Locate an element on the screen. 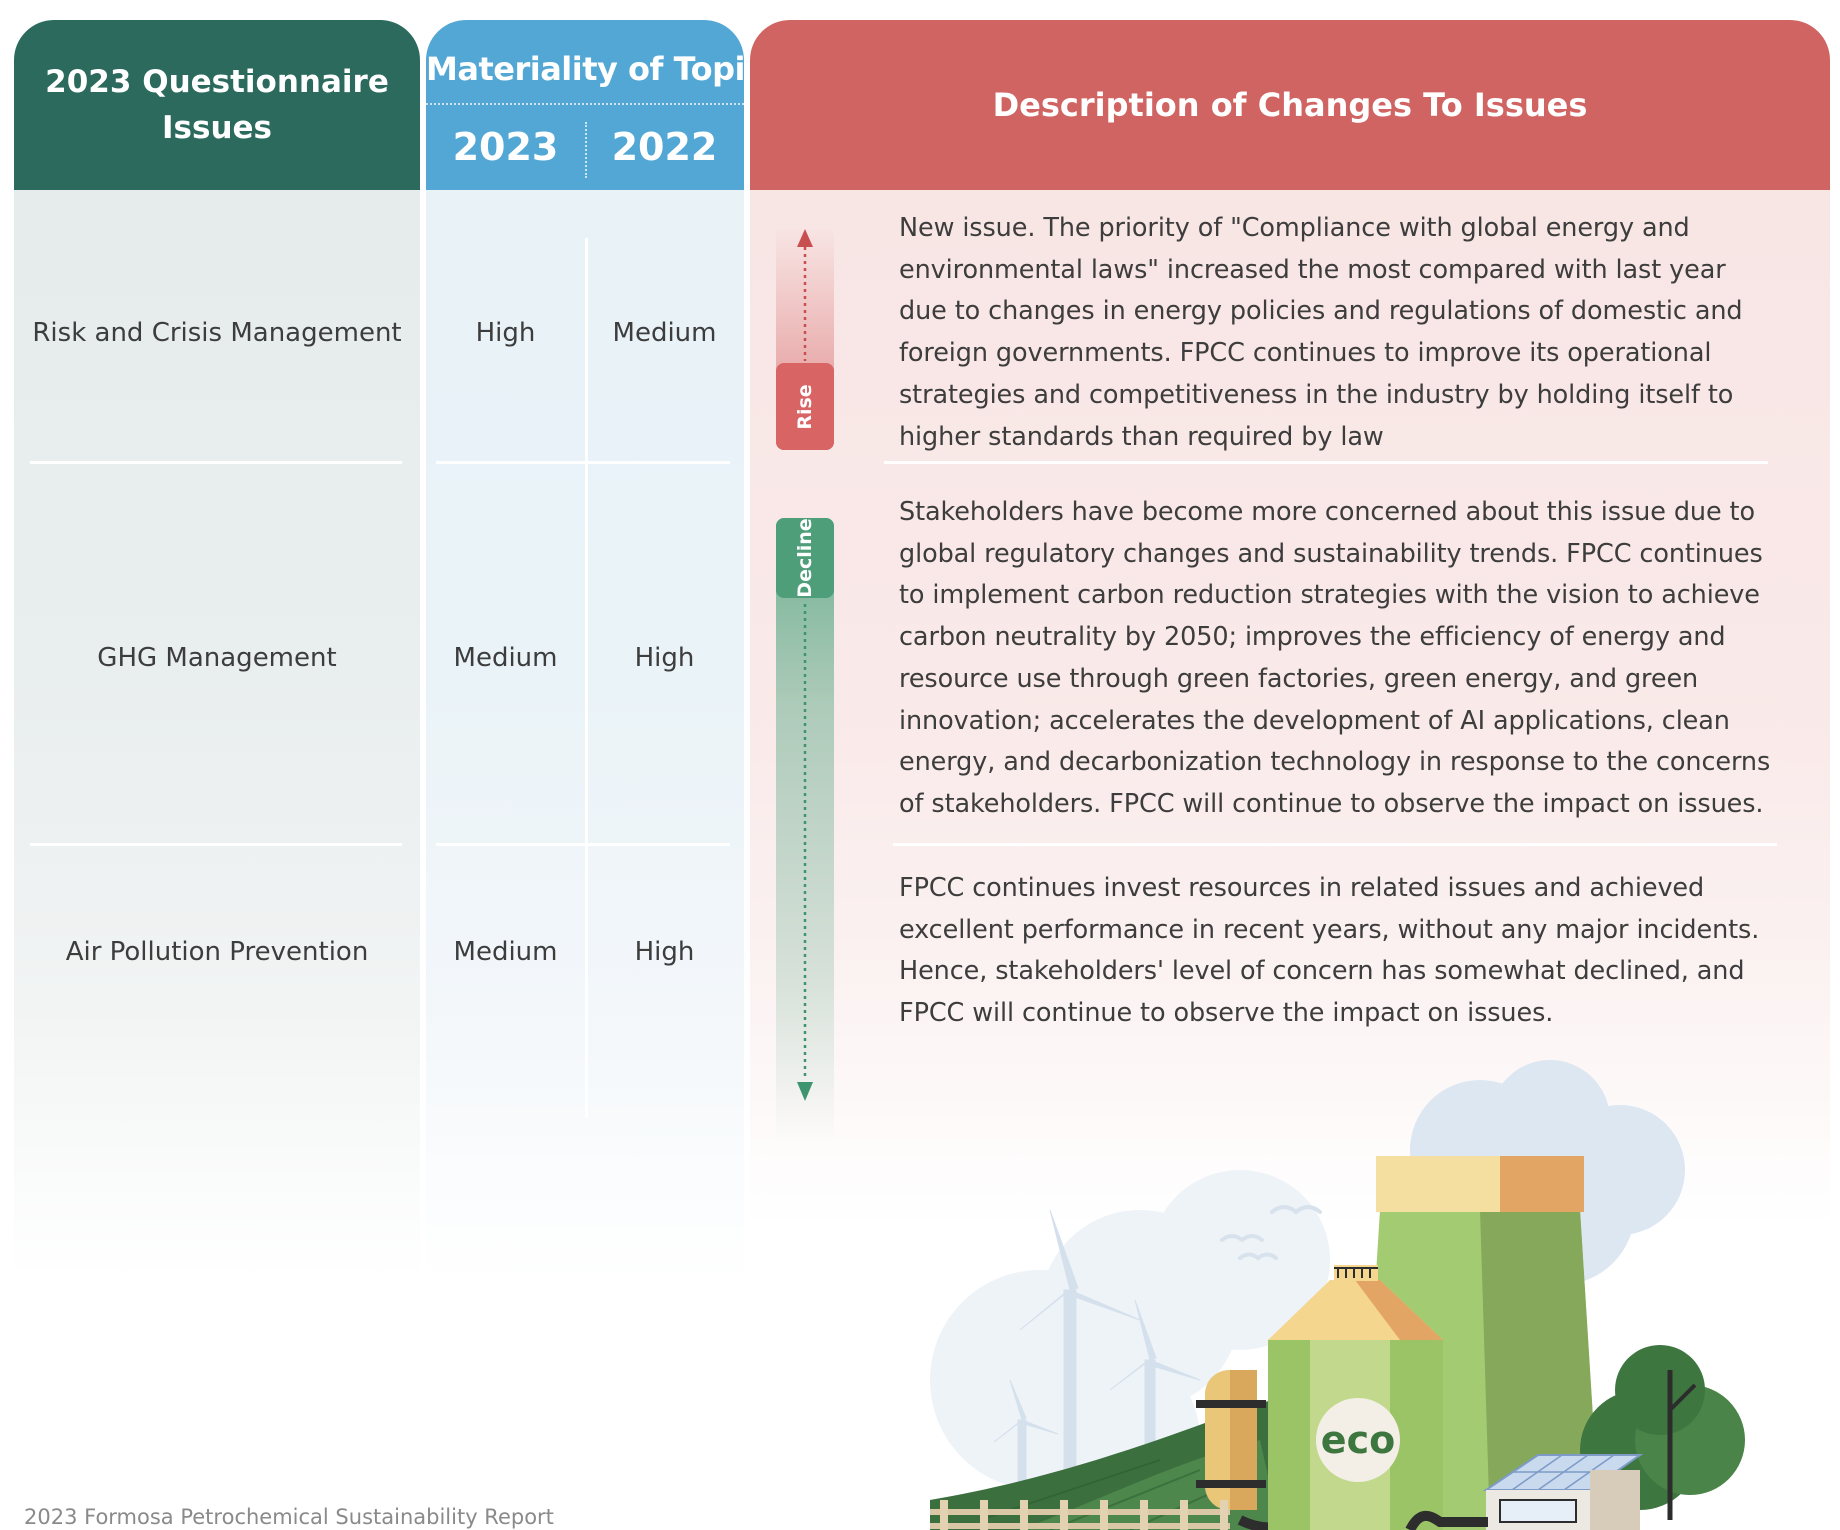 This screenshot has width=1840, height=1530. materiality-2023-value: High is located at coordinates (505, 333).